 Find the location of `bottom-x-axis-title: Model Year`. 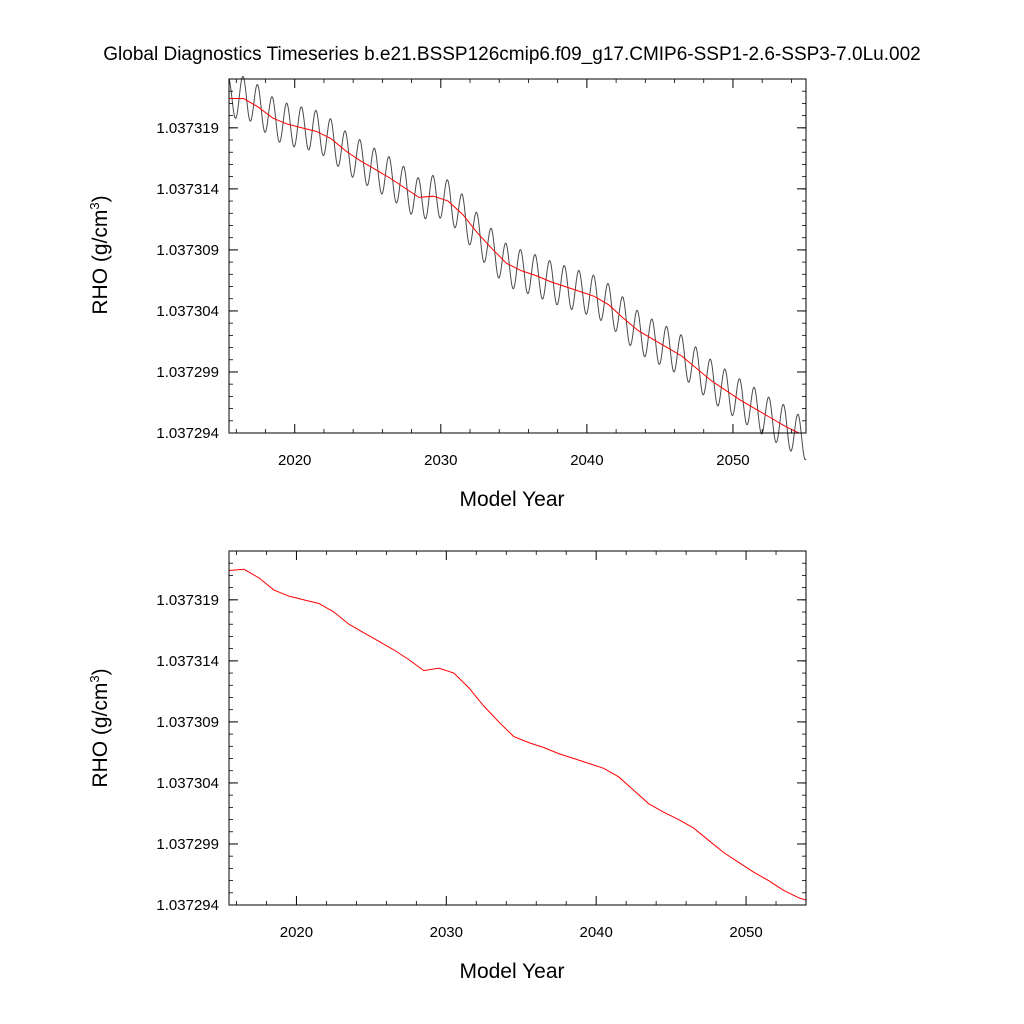

bottom-x-axis-title: Model Year is located at coordinates (511, 971).